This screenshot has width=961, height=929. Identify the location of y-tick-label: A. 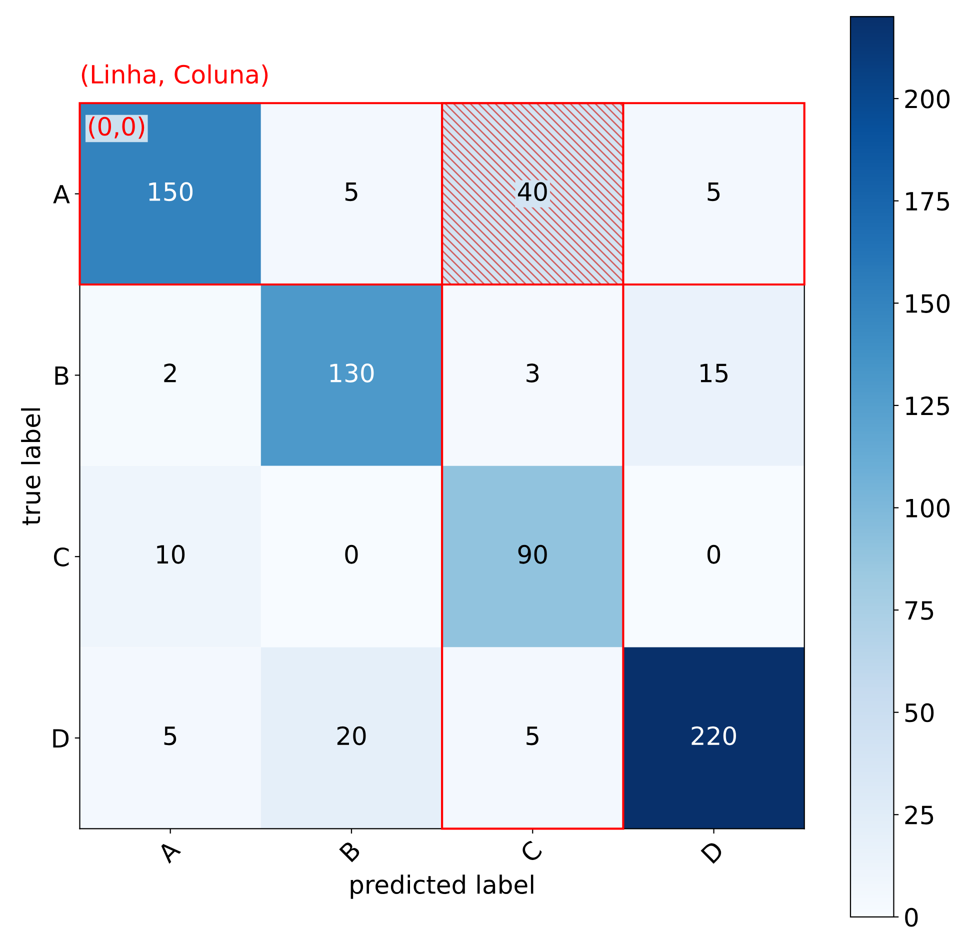
(61, 194).